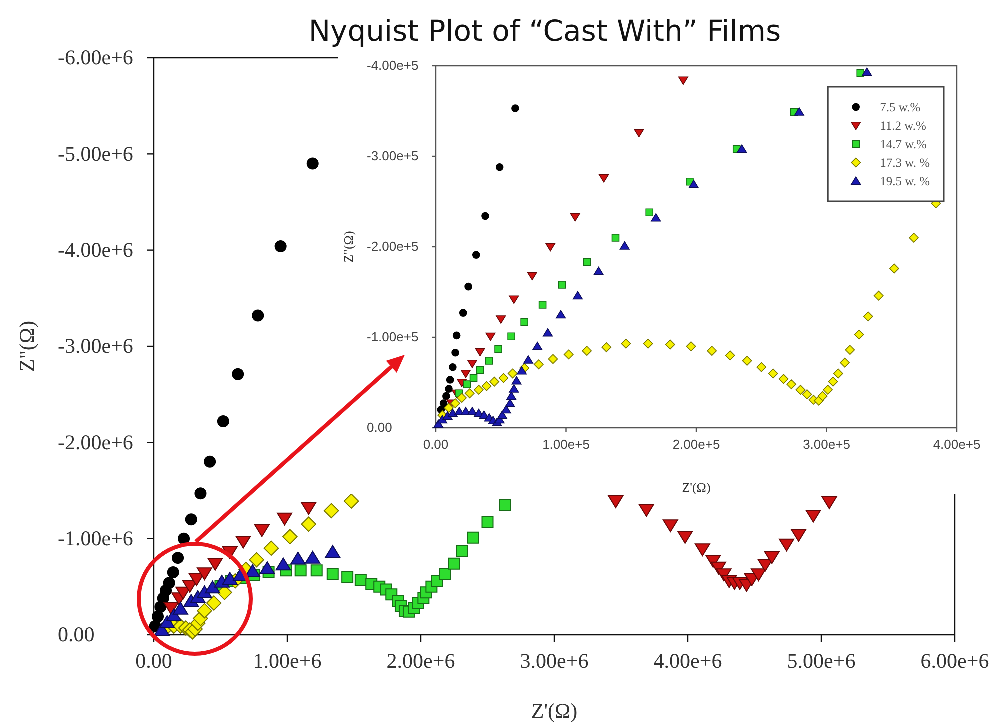  What do you see at coordinates (76, 634) in the screenshot?
I see `y-tick-label: 0.00` at bounding box center [76, 634].